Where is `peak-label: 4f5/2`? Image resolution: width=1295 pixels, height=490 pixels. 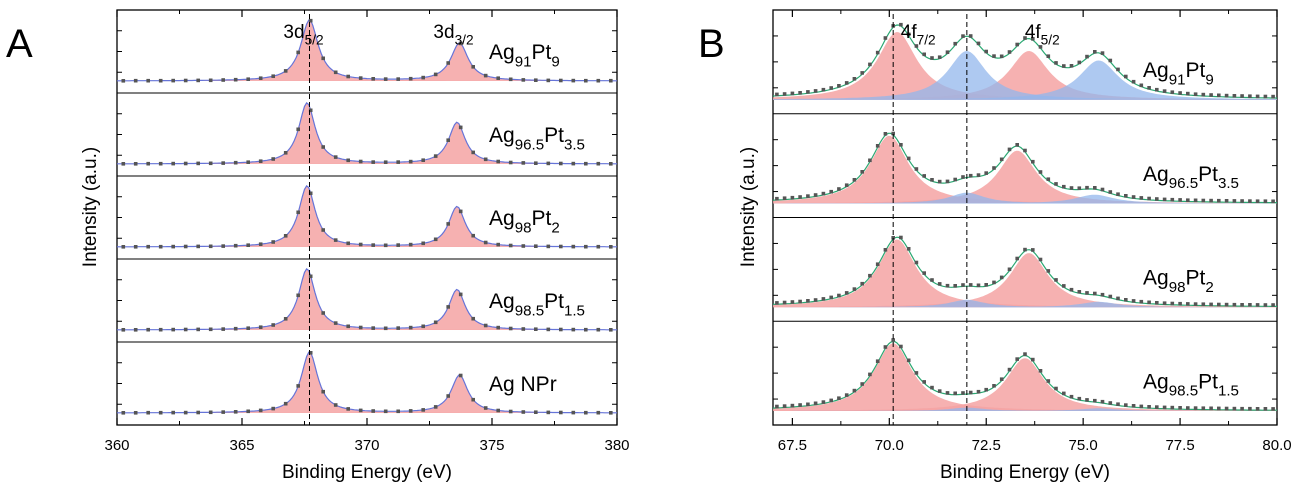 peak-label: 4f5/2 is located at coordinates (1042, 35).